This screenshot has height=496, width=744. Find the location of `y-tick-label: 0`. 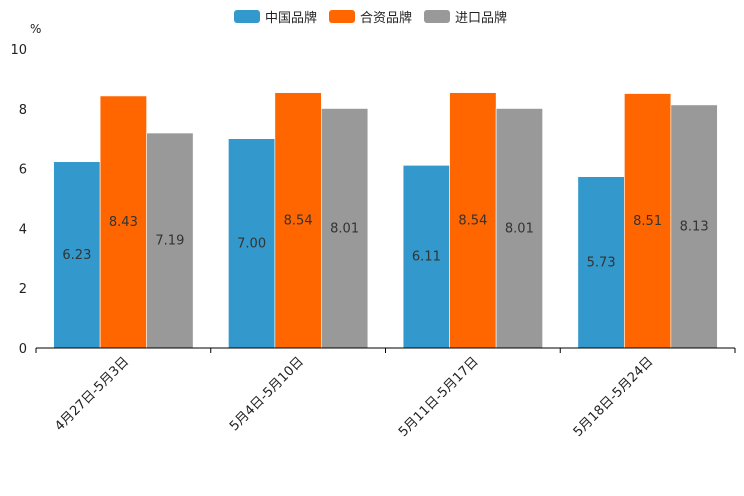

y-tick-label: 0 is located at coordinates (23, 349).